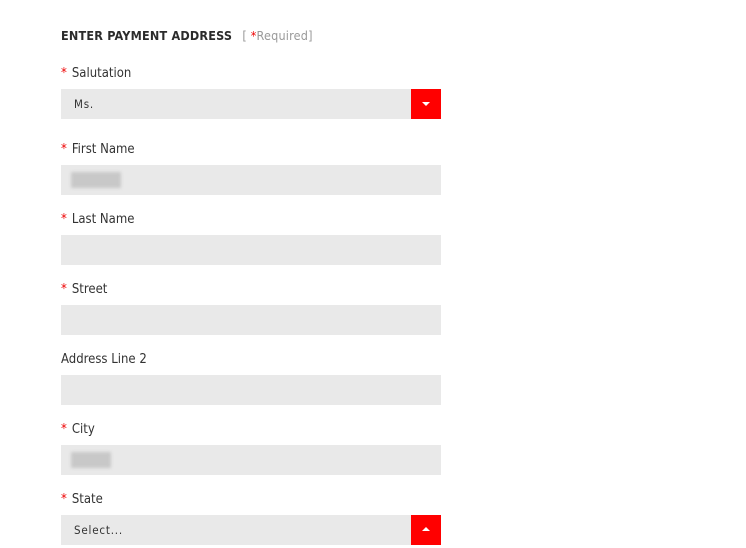 The width and height of the screenshot is (746, 548). Describe the element at coordinates (98, 149) in the screenshot. I see `field-label: * First Name` at that location.